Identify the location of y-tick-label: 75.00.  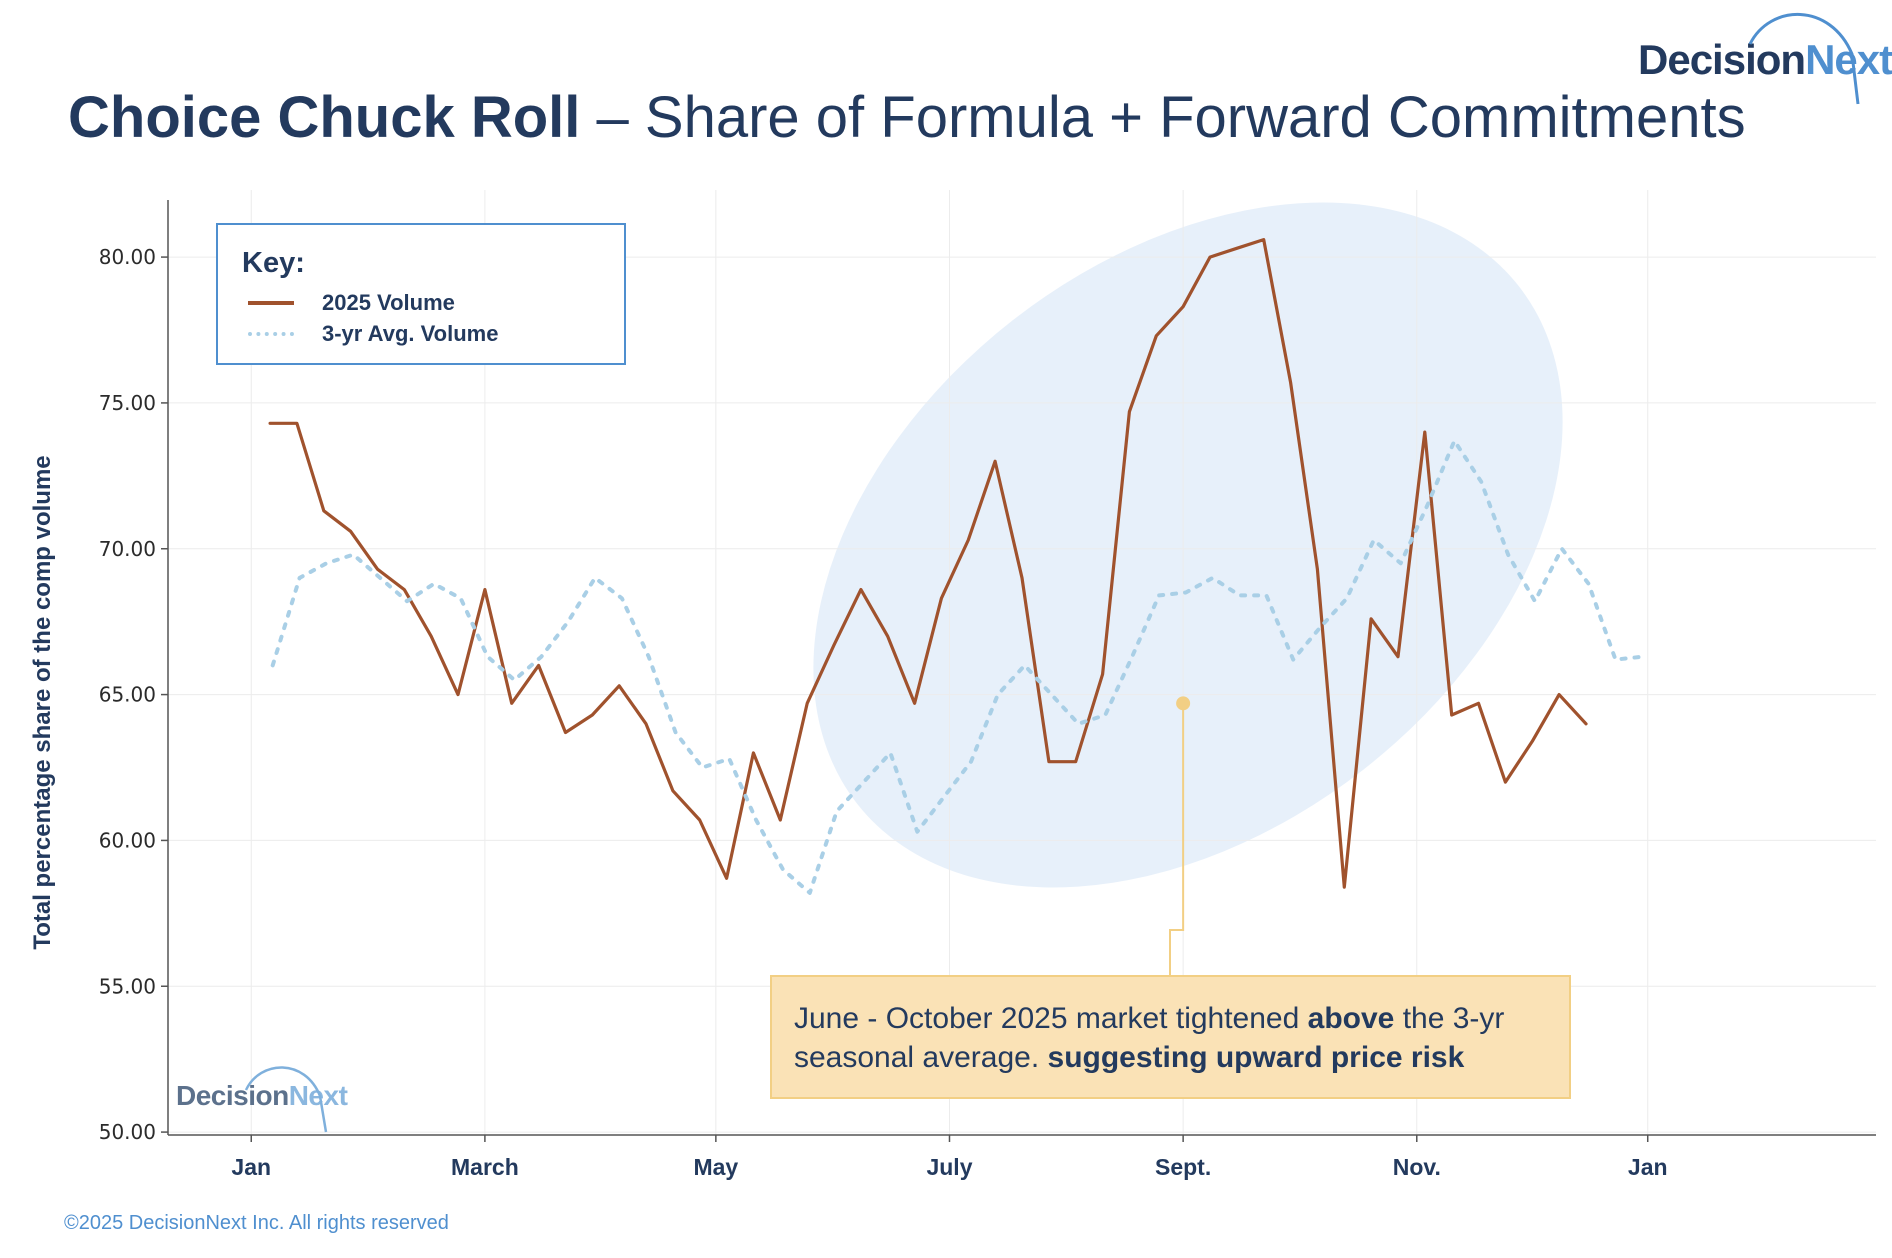
(127, 403).